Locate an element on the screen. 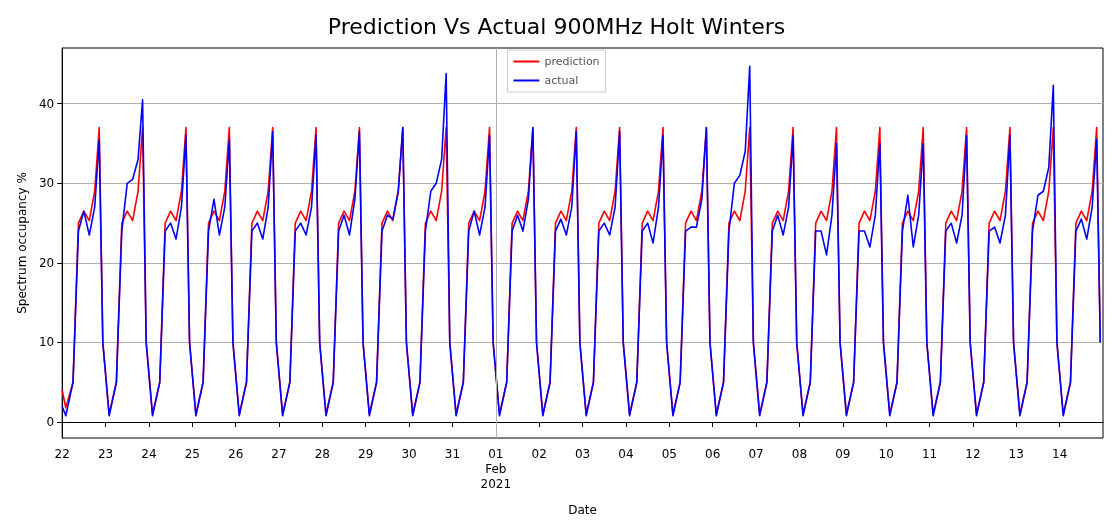  x-tick-label: 14 is located at coordinates (1059, 453).